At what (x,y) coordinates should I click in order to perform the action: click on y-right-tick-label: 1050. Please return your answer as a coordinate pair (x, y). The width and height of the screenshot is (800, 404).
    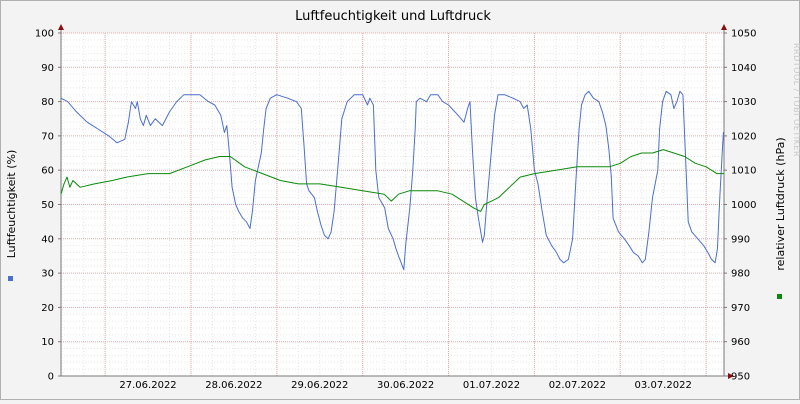
    Looking at the image, I should click on (743, 34).